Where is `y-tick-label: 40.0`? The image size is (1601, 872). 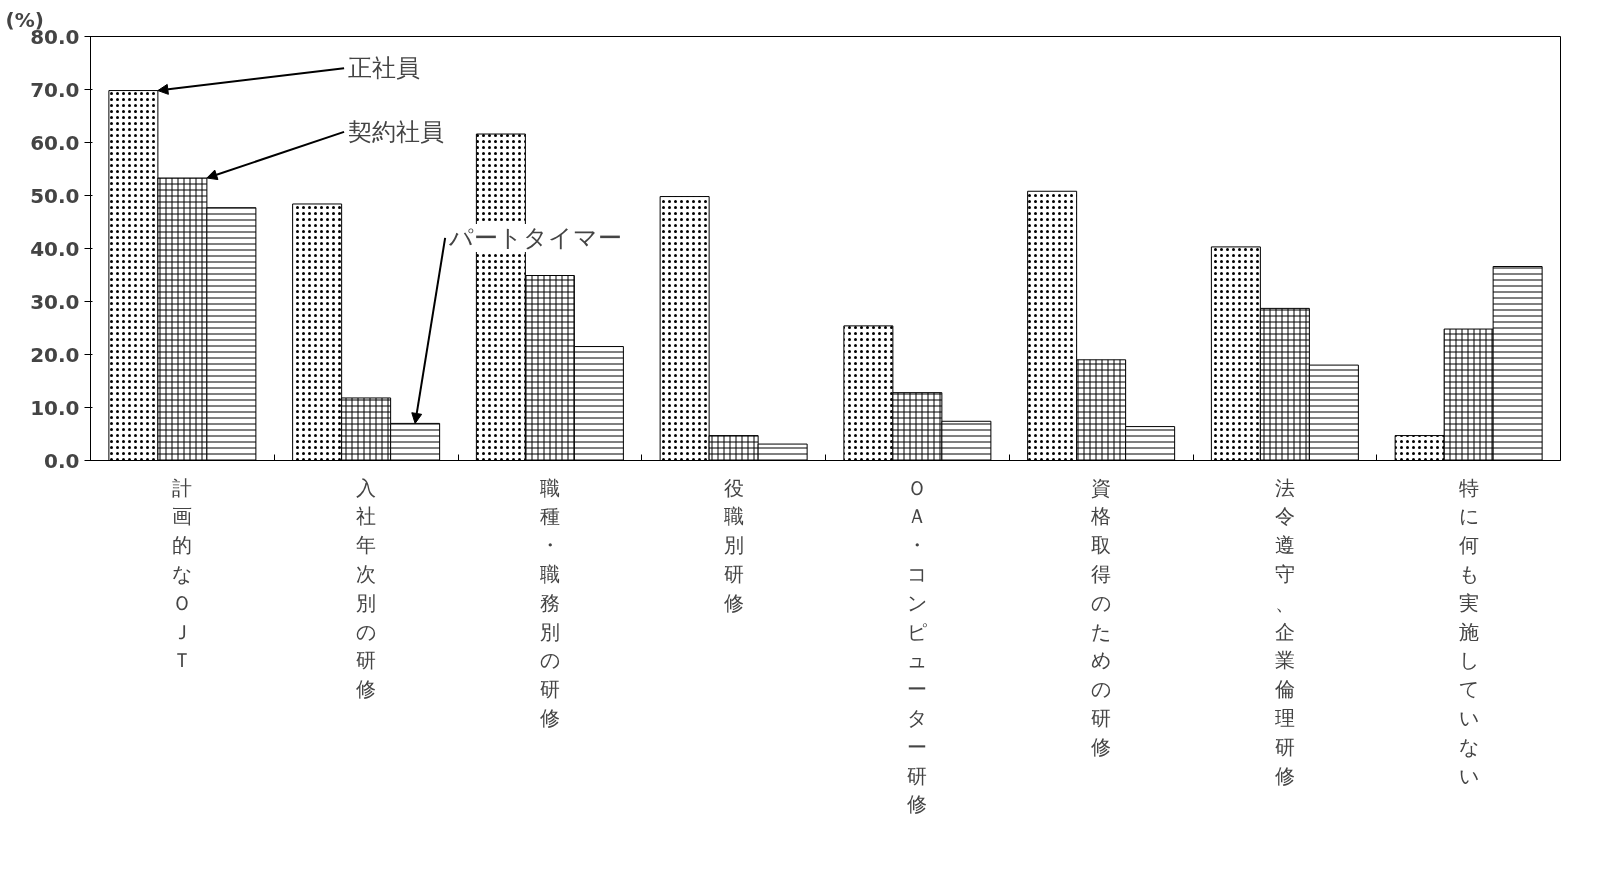 y-tick-label: 40.0 is located at coordinates (55, 248).